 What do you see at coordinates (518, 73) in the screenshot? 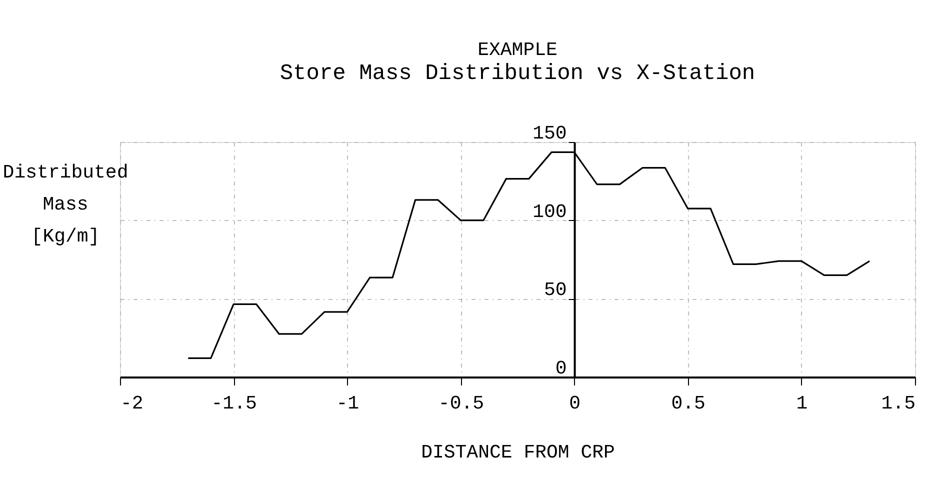
I see `chart-subtitle: Store Mass Distribution vs X-Station` at bounding box center [518, 73].